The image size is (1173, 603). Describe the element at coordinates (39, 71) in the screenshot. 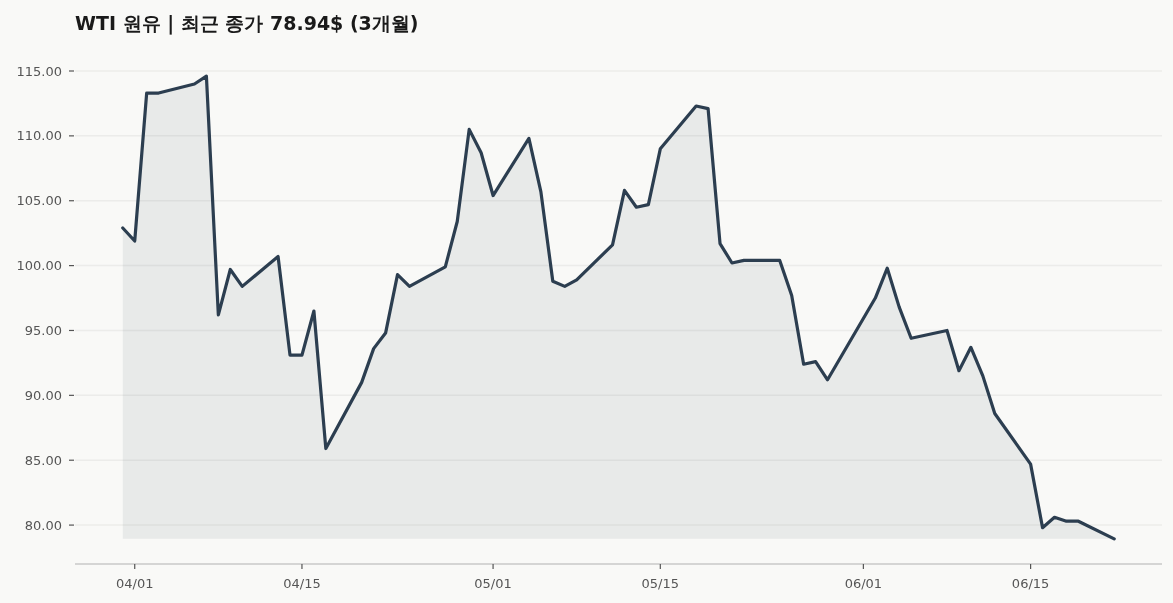

I see `y-tick-label: 115.00` at that location.